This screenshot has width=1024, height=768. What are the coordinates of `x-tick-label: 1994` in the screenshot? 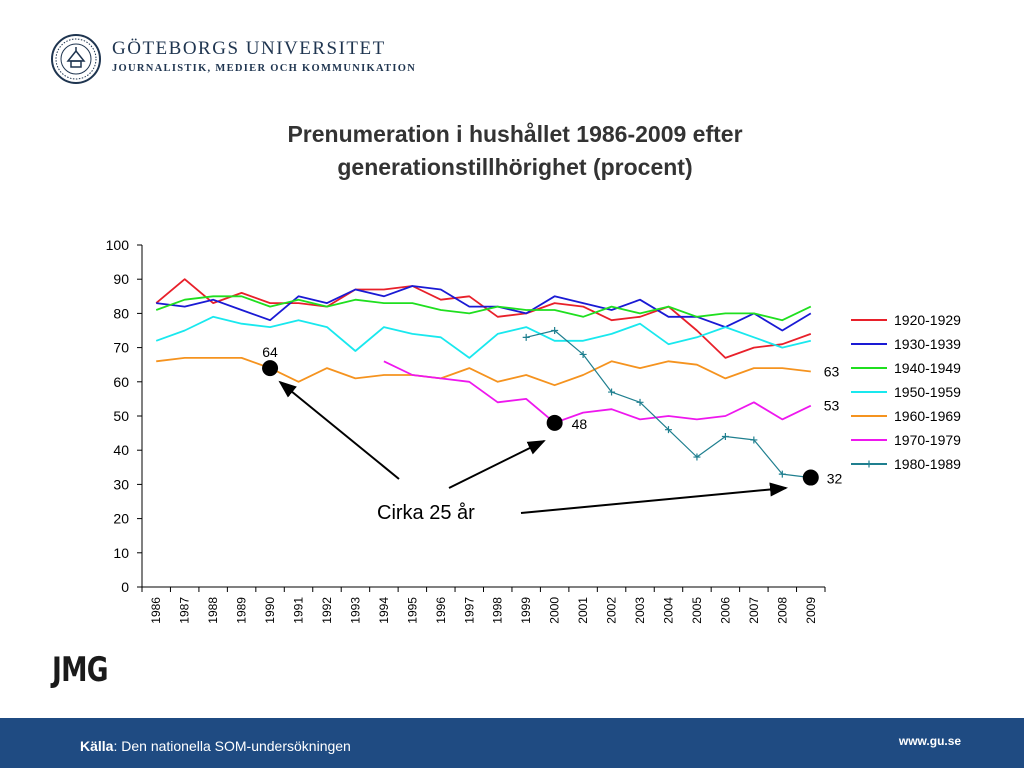 It's located at (384, 610).